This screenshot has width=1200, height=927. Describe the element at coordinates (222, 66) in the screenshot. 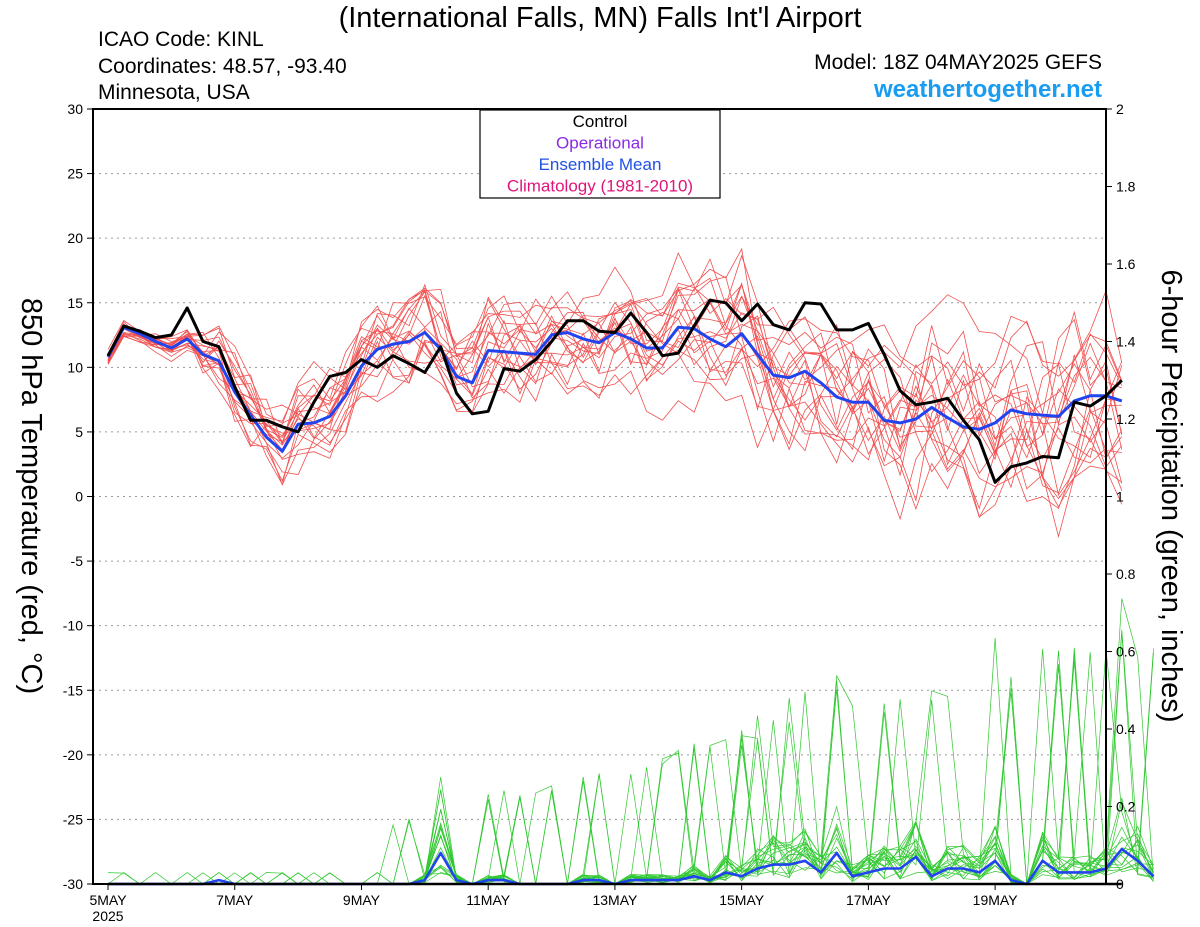

I see `coordinates: Coordinates: 48.57, -93.40` at that location.